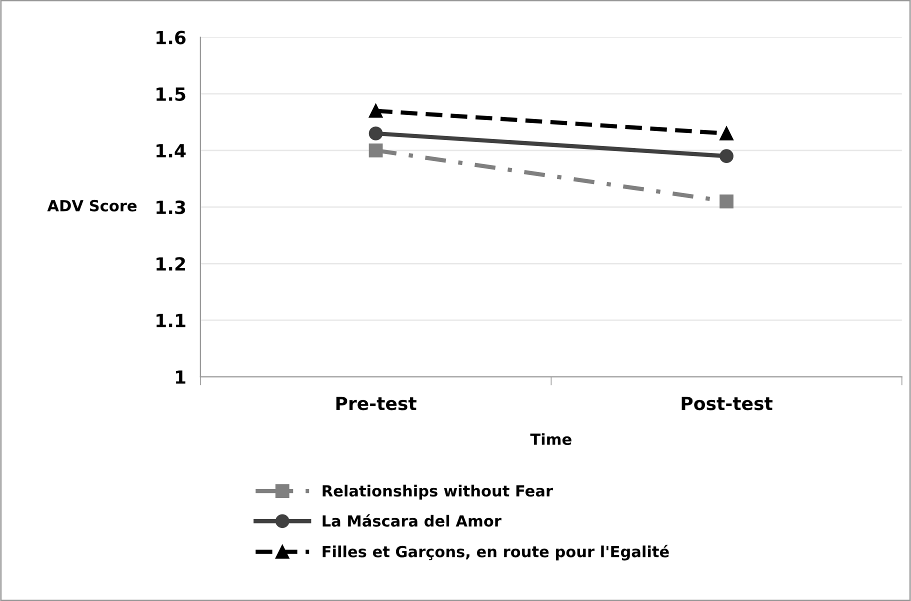 The width and height of the screenshot is (911, 601). Describe the element at coordinates (171, 151) in the screenshot. I see `y-tick-label: 1.4` at that location.